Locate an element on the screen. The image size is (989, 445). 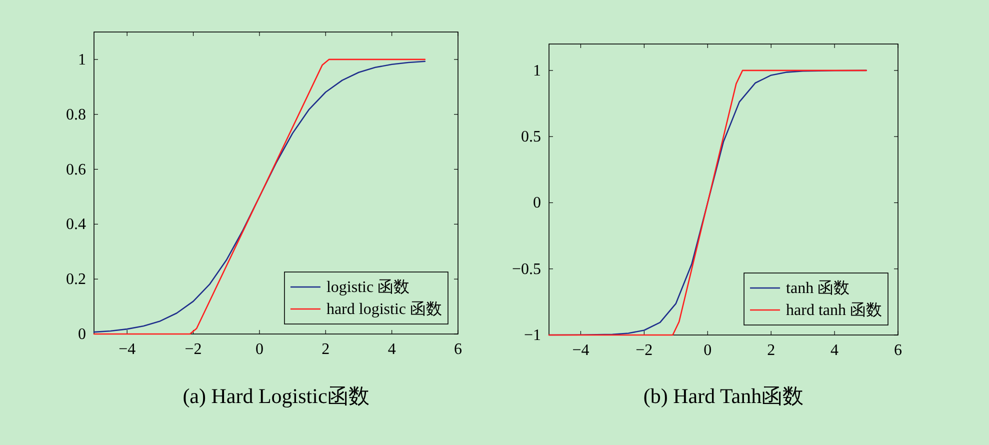
y-tick-label: 0.2 is located at coordinates (76, 279).